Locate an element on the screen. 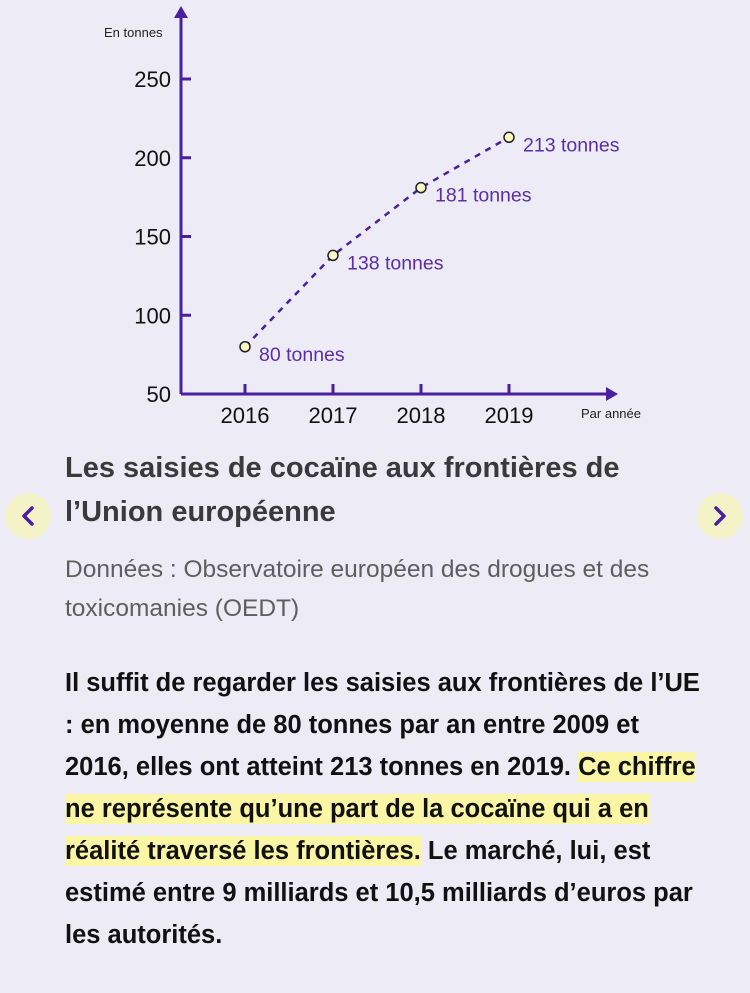  y-tick-label: 150 is located at coordinates (152, 237).